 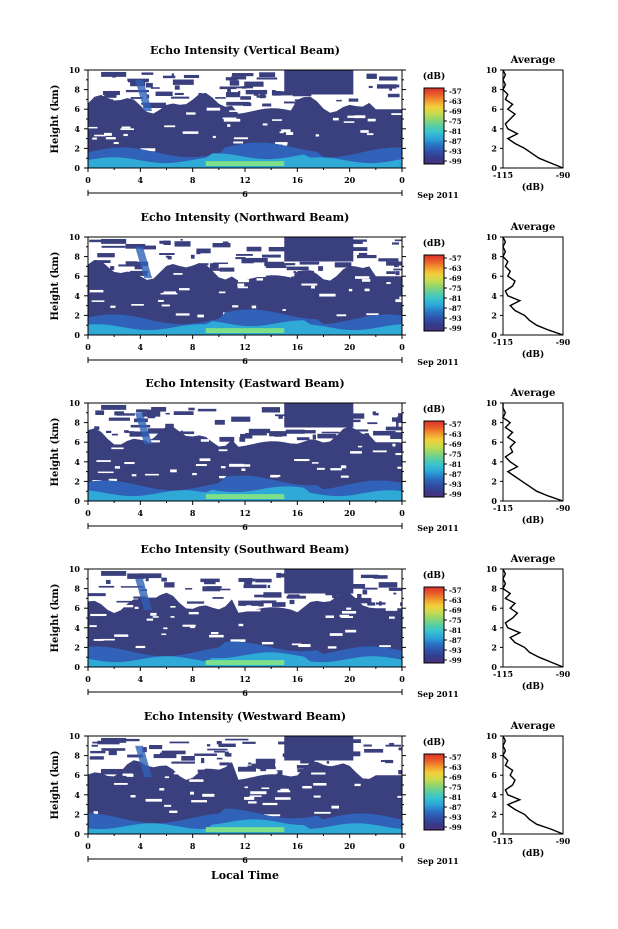 I want to click on x-tick-label: 4, so click(x=141, y=180).